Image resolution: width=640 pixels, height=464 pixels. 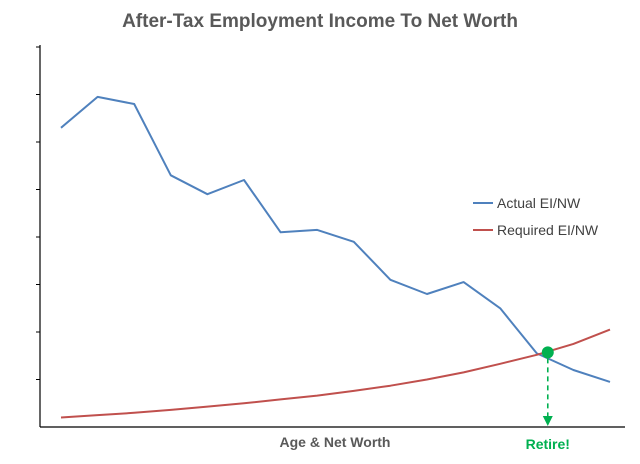 What do you see at coordinates (548, 230) in the screenshot?
I see `legend-label-2: Required EI/NW` at bounding box center [548, 230].